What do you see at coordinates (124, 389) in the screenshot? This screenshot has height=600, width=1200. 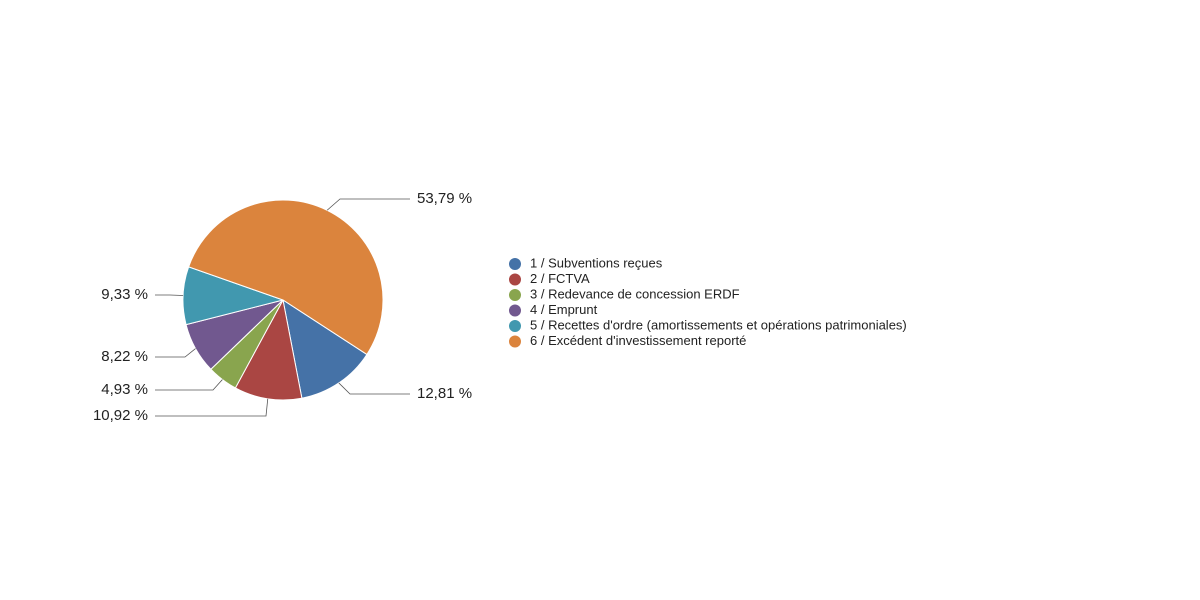 I see `data-label: 4,93 %` at bounding box center [124, 389].